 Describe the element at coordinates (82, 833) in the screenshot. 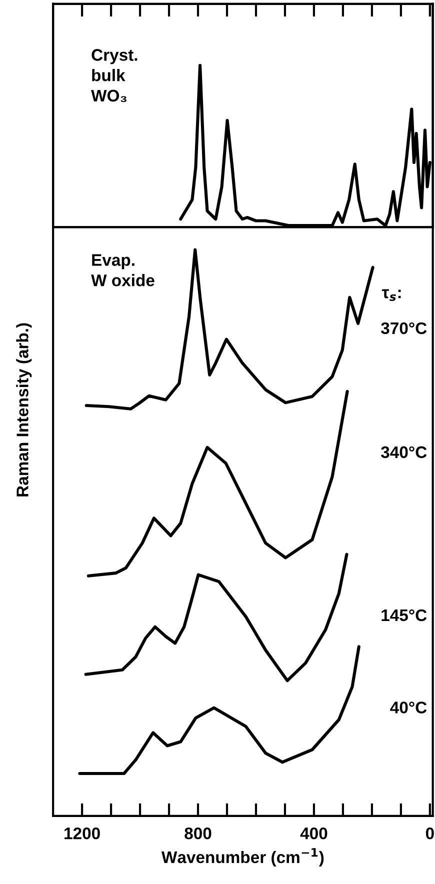

I see `x-tick-label: 1200` at that location.